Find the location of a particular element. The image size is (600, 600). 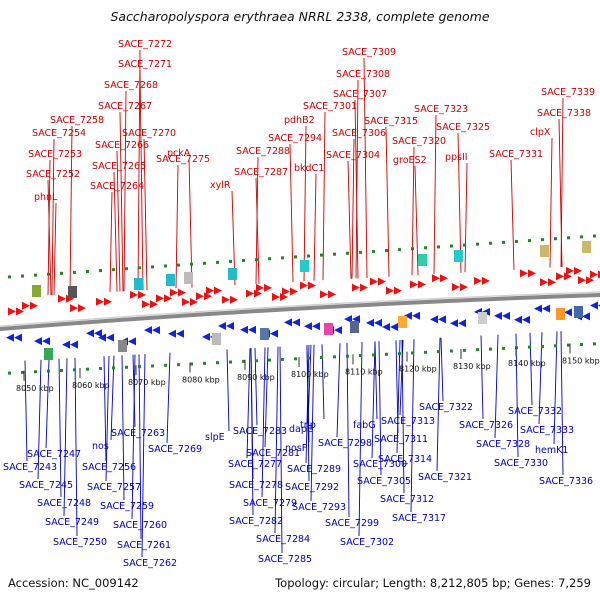

gene-label-top: SACE_7315 is located at coordinates (391, 121).